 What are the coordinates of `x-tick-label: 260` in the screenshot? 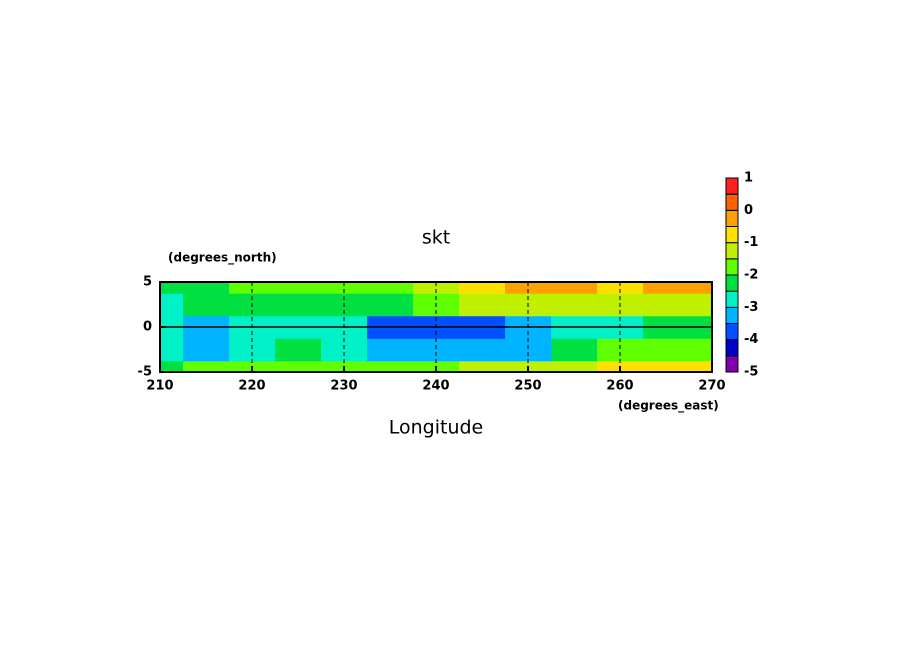 It's located at (619, 386).